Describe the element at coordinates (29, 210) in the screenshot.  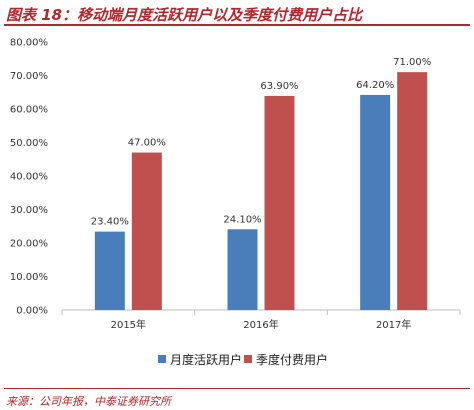
I see `y-tick-label: 30.00%` at that location.